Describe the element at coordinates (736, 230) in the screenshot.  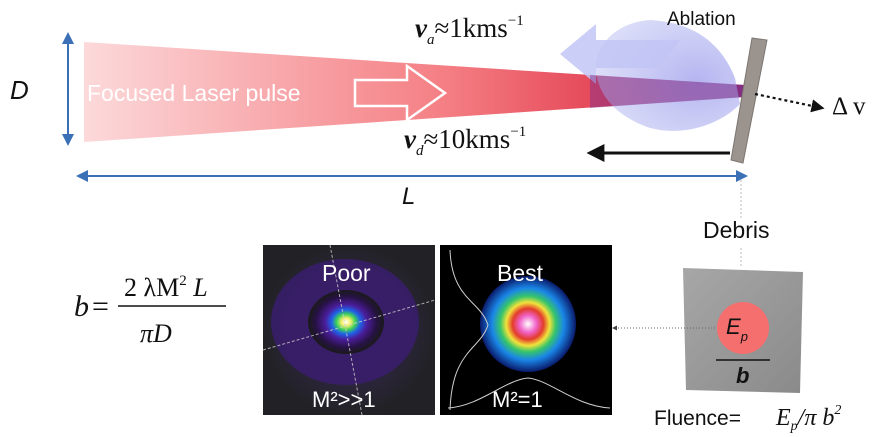
I see `debris-label: Debris` at that location.